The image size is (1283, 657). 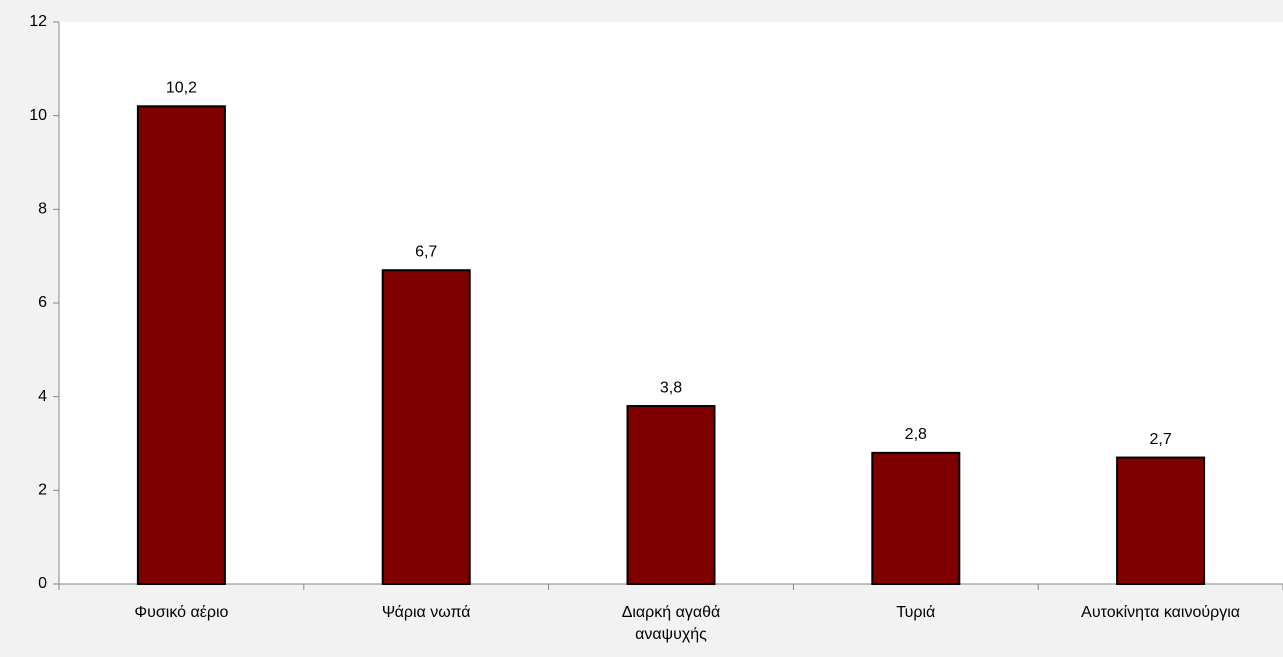 What do you see at coordinates (181, 88) in the screenshot?
I see `value-label: 10,2` at bounding box center [181, 88].